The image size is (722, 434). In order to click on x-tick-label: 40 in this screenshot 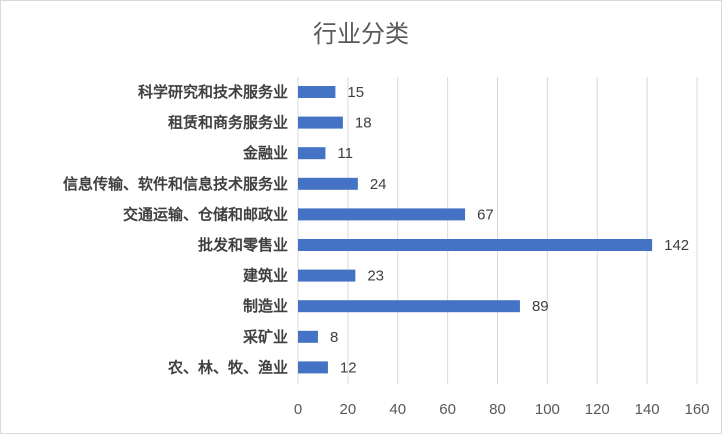, I will do `click(397, 409)`.